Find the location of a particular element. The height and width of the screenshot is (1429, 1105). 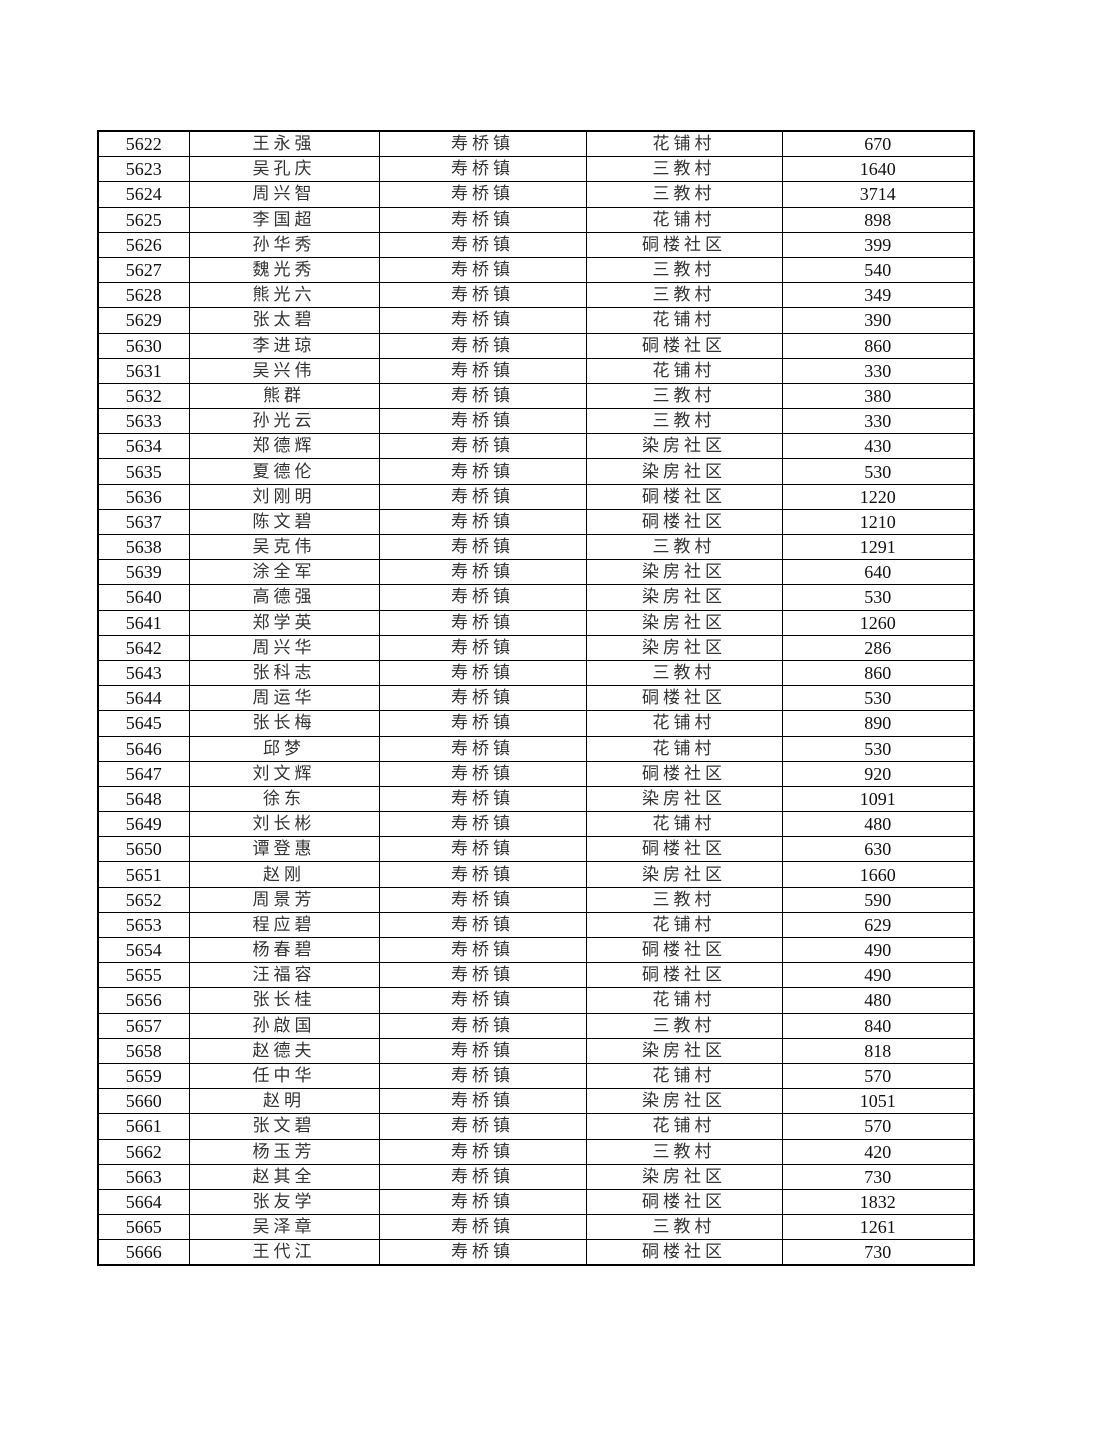

row-number-cell: 5630 is located at coordinates (143, 345).